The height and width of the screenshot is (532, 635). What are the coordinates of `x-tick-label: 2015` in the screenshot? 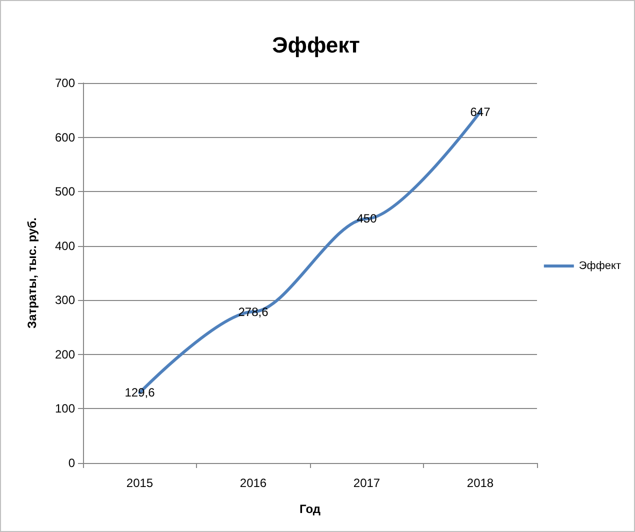 It's located at (140, 483).